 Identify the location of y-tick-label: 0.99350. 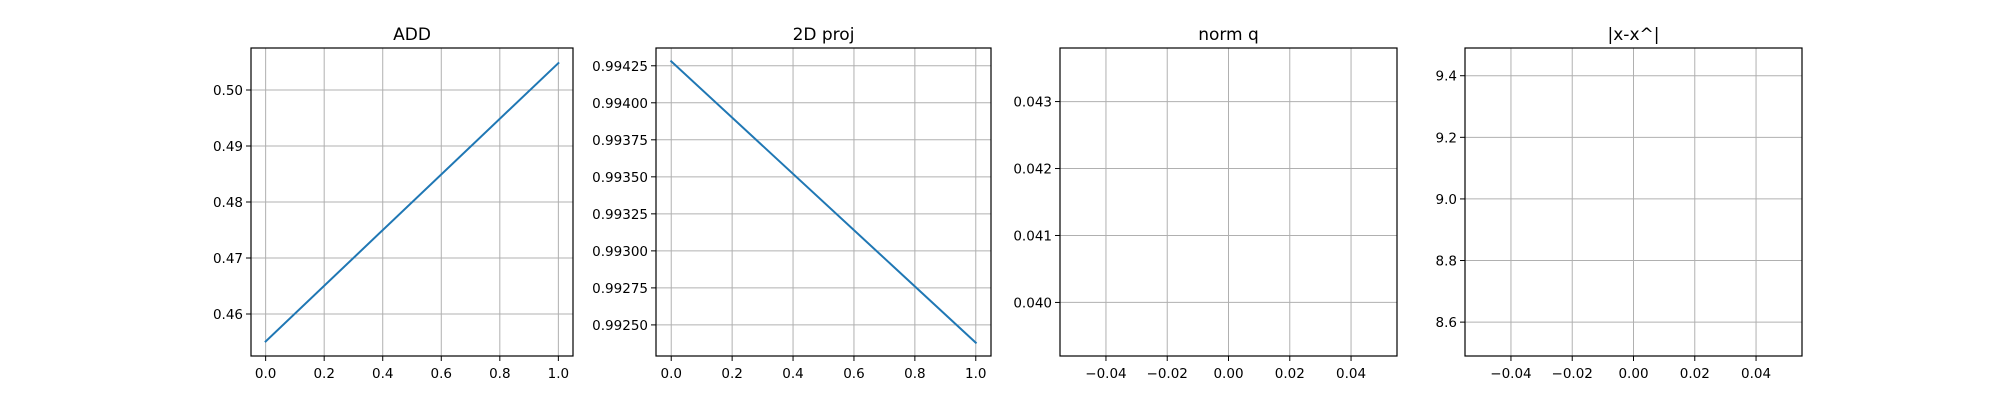
(620, 178).